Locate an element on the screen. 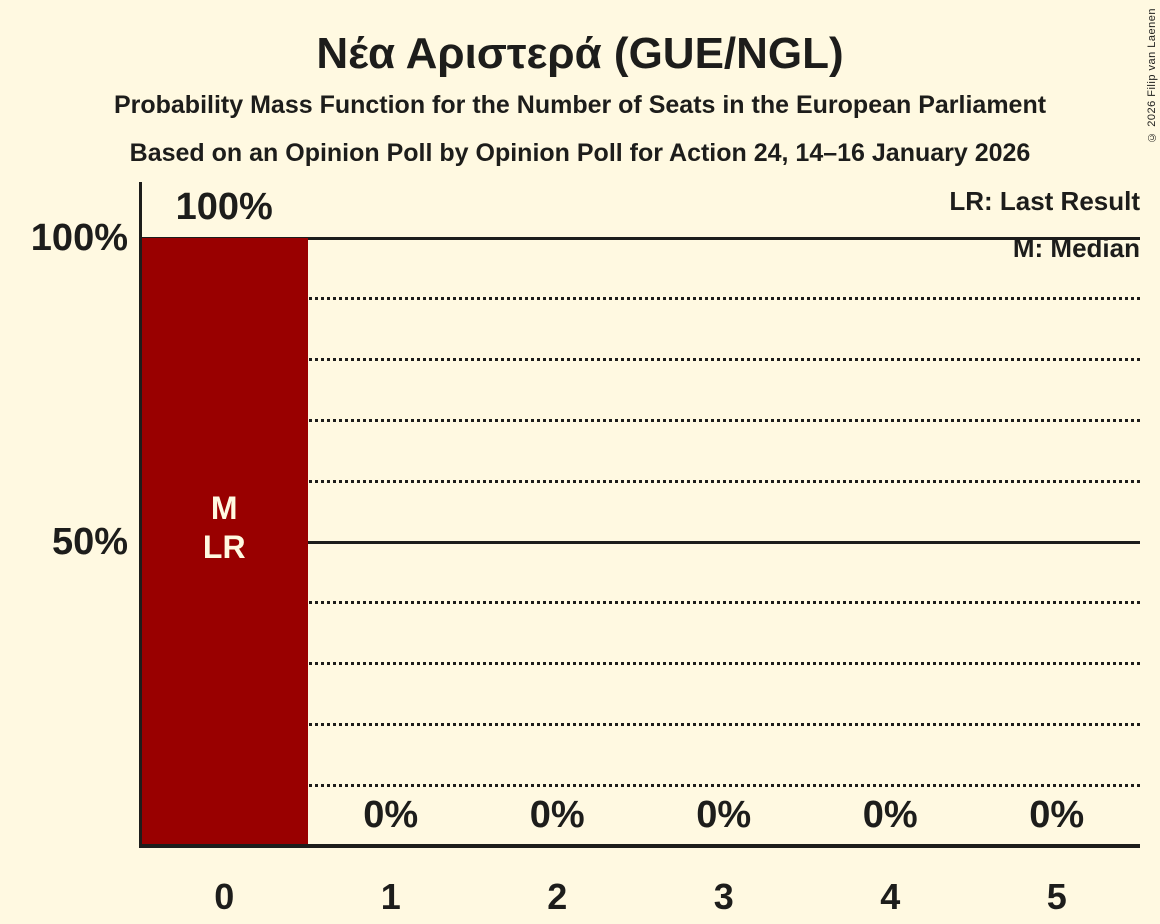  gridline-60pct is located at coordinates (640, 481).